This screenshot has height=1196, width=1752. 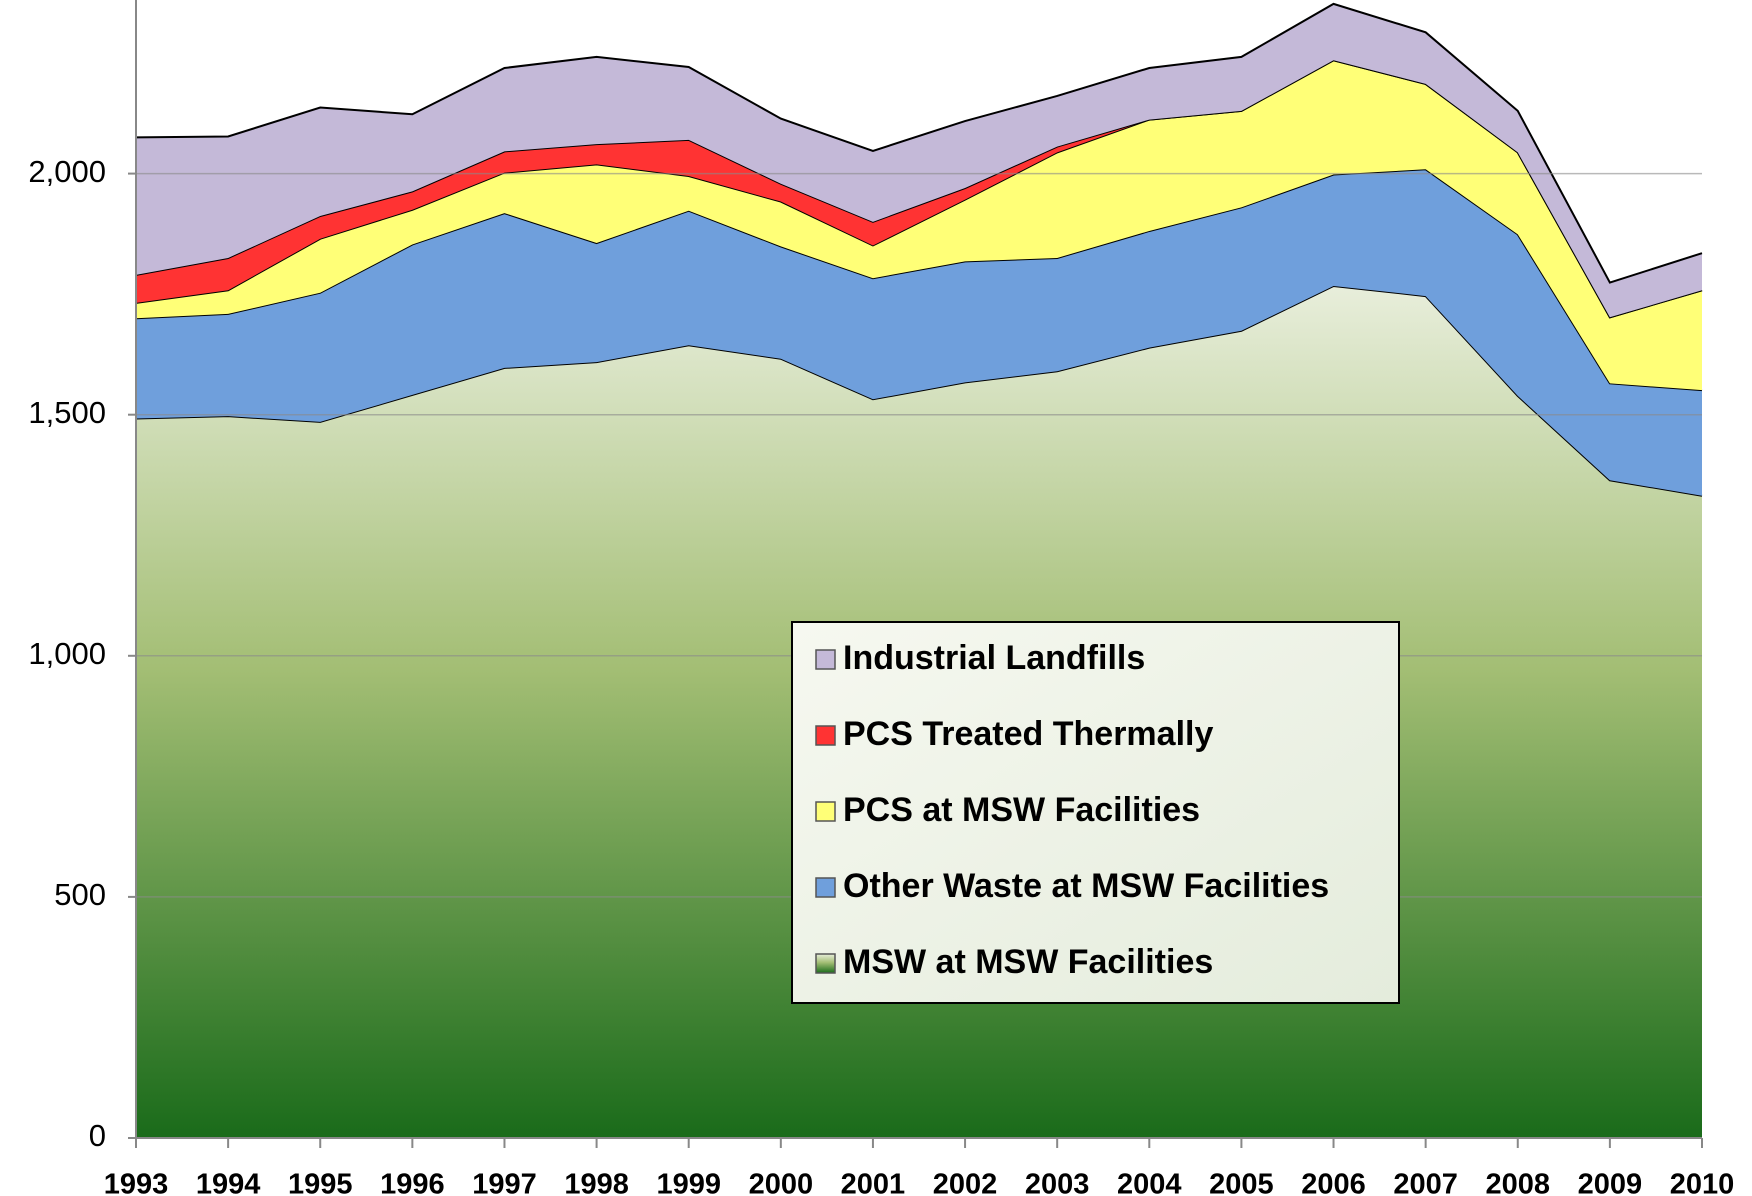 I want to click on x-tick-label: 1994, so click(x=228, y=1182).